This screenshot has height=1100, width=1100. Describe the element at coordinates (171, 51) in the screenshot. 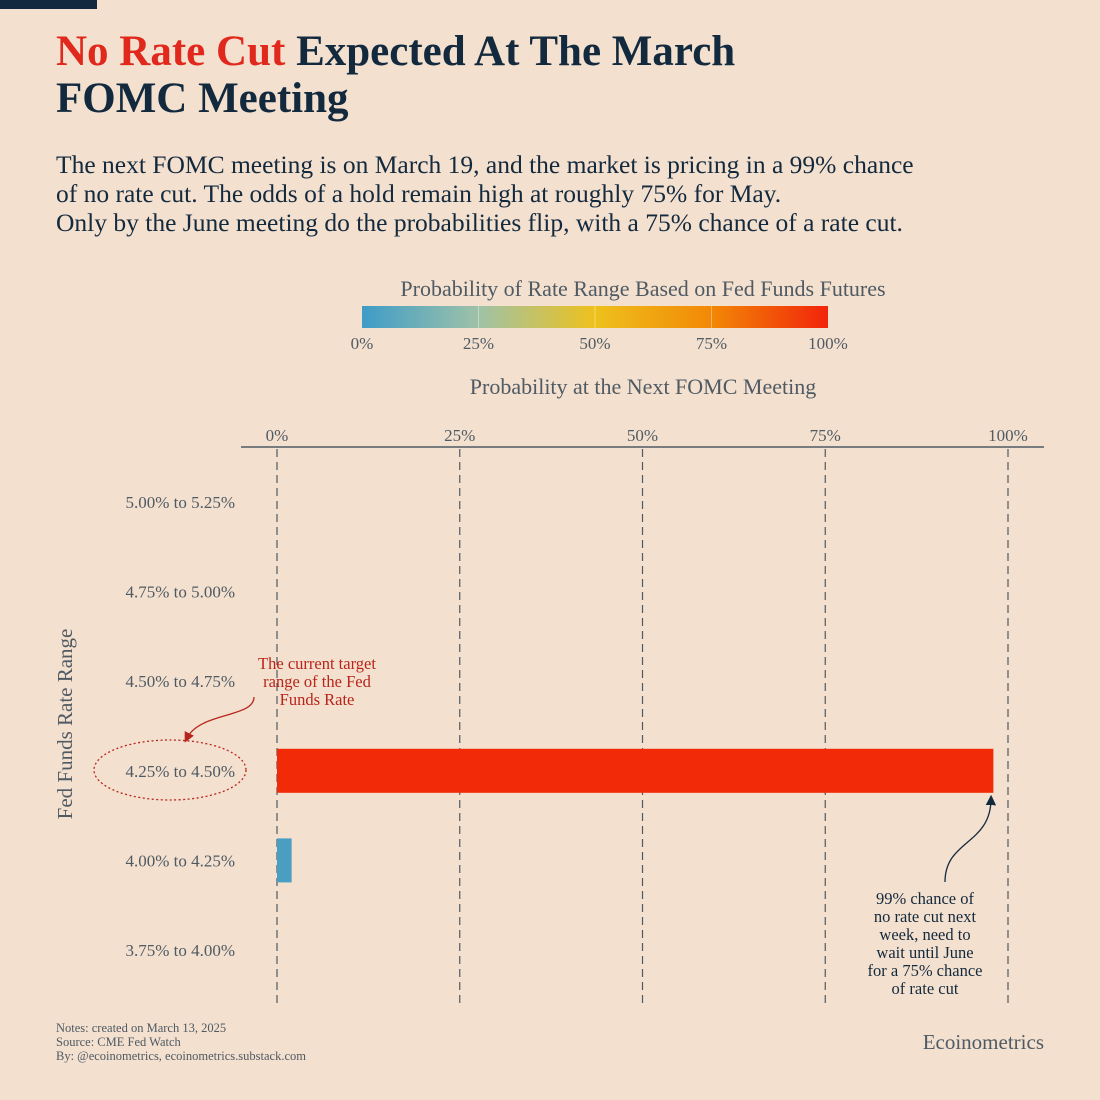

I see `title-highlight: No Rate Cut` at that location.